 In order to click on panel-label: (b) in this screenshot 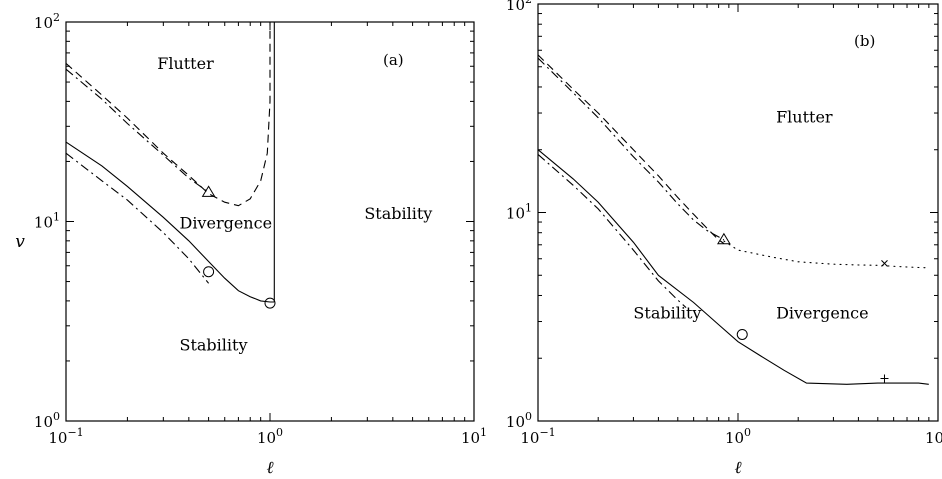, I will do `click(864, 41)`.